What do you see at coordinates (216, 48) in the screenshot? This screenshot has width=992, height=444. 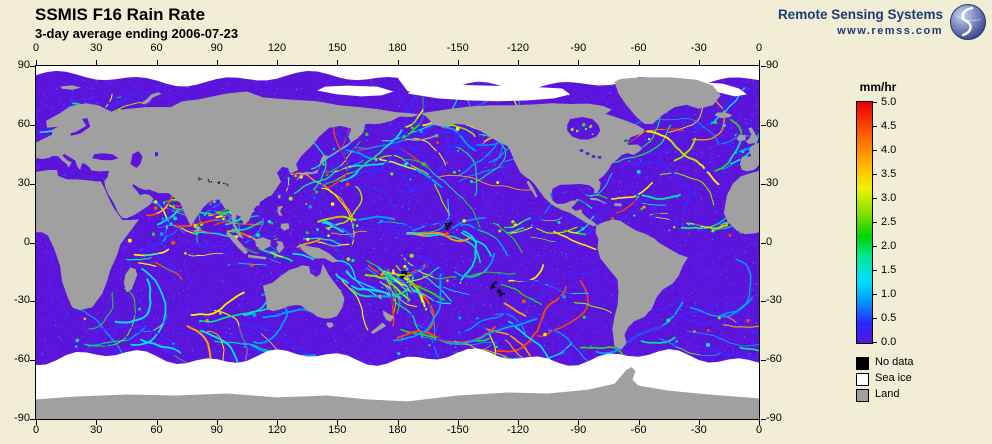 I see `lon-tick-label-top: 90` at bounding box center [216, 48].